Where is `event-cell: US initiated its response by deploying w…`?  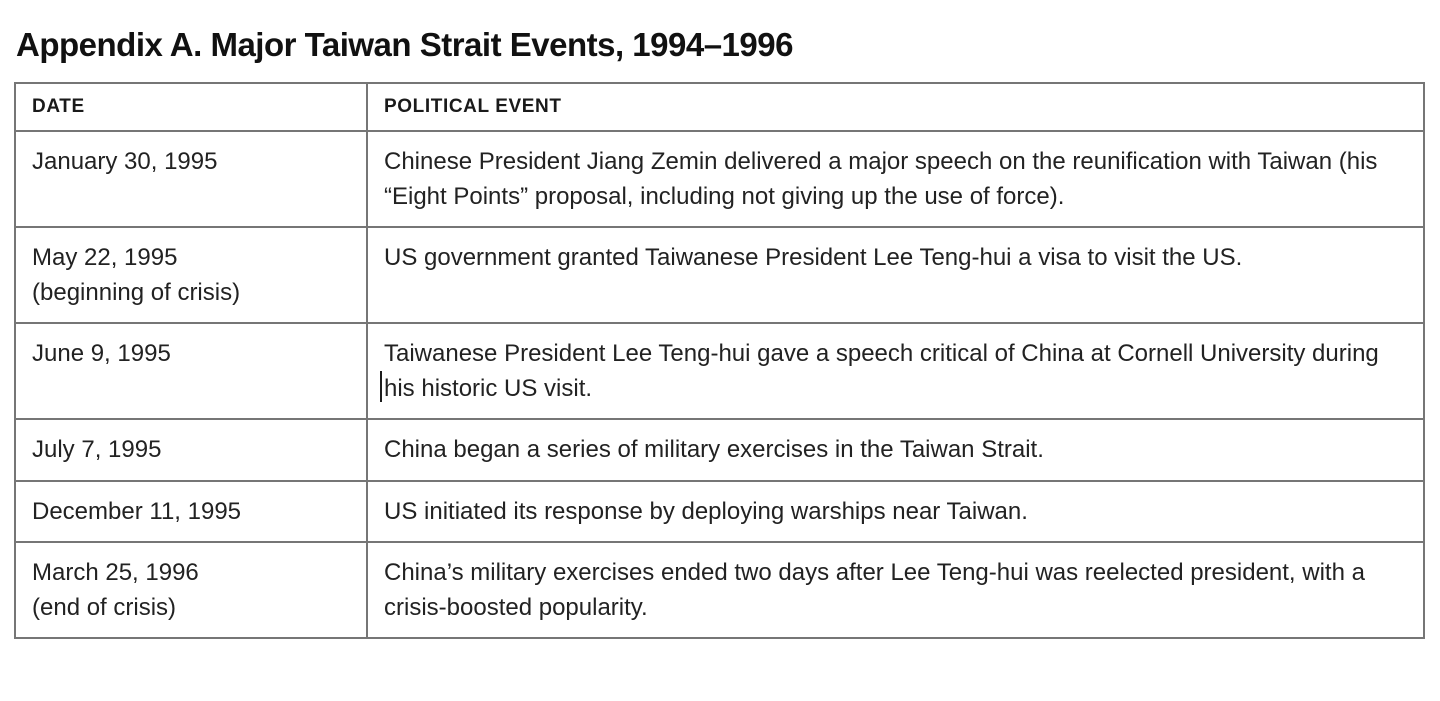
event-cell: US initiated its response by deploying w… is located at coordinates (895, 511).